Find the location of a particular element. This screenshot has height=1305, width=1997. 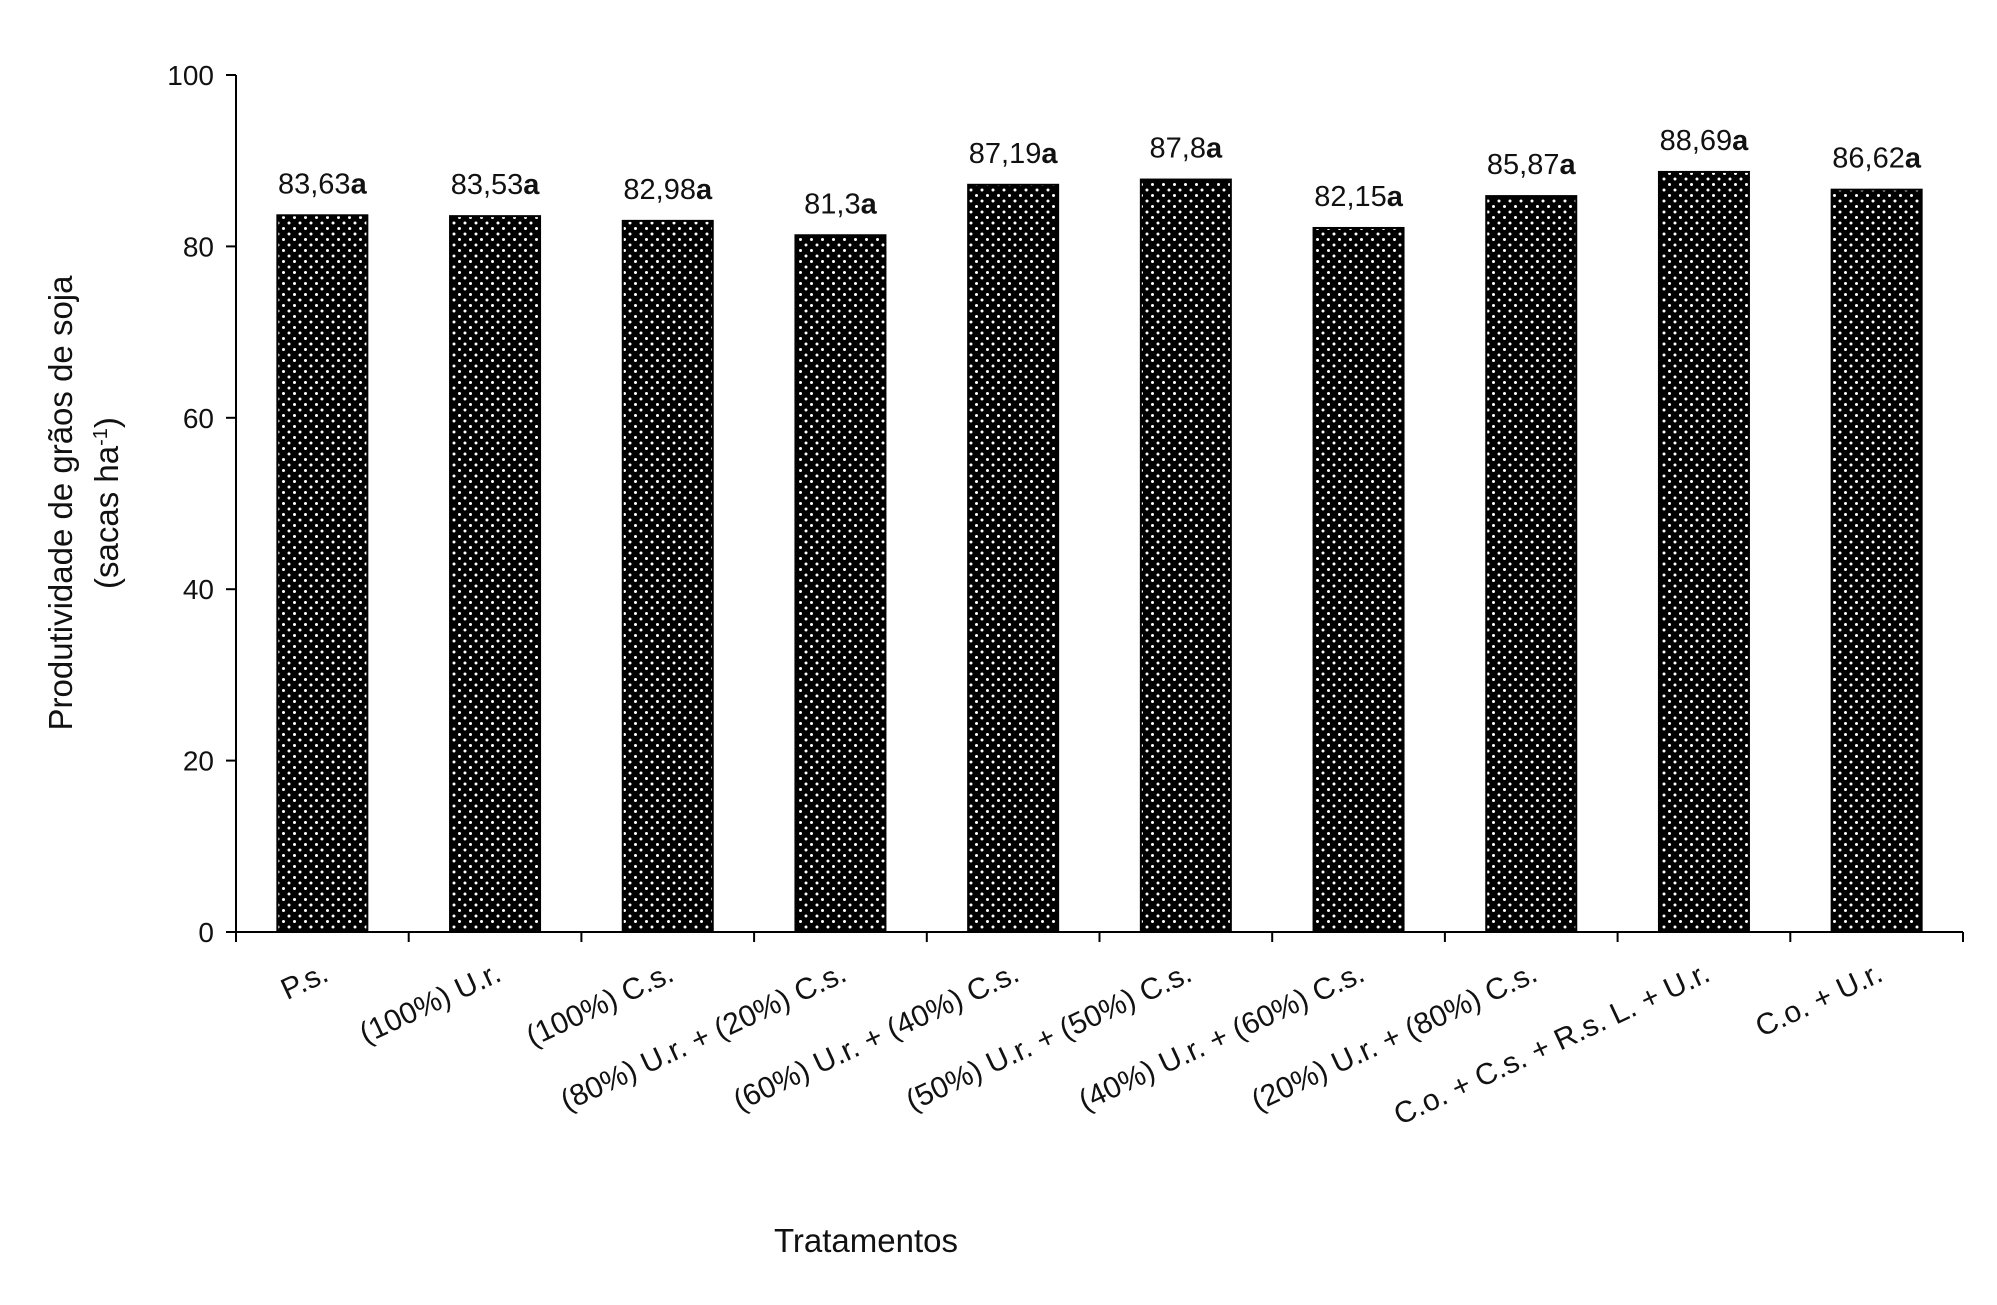

y-axis-title-line2: (sacas ha-1) is located at coordinates (106, 503).